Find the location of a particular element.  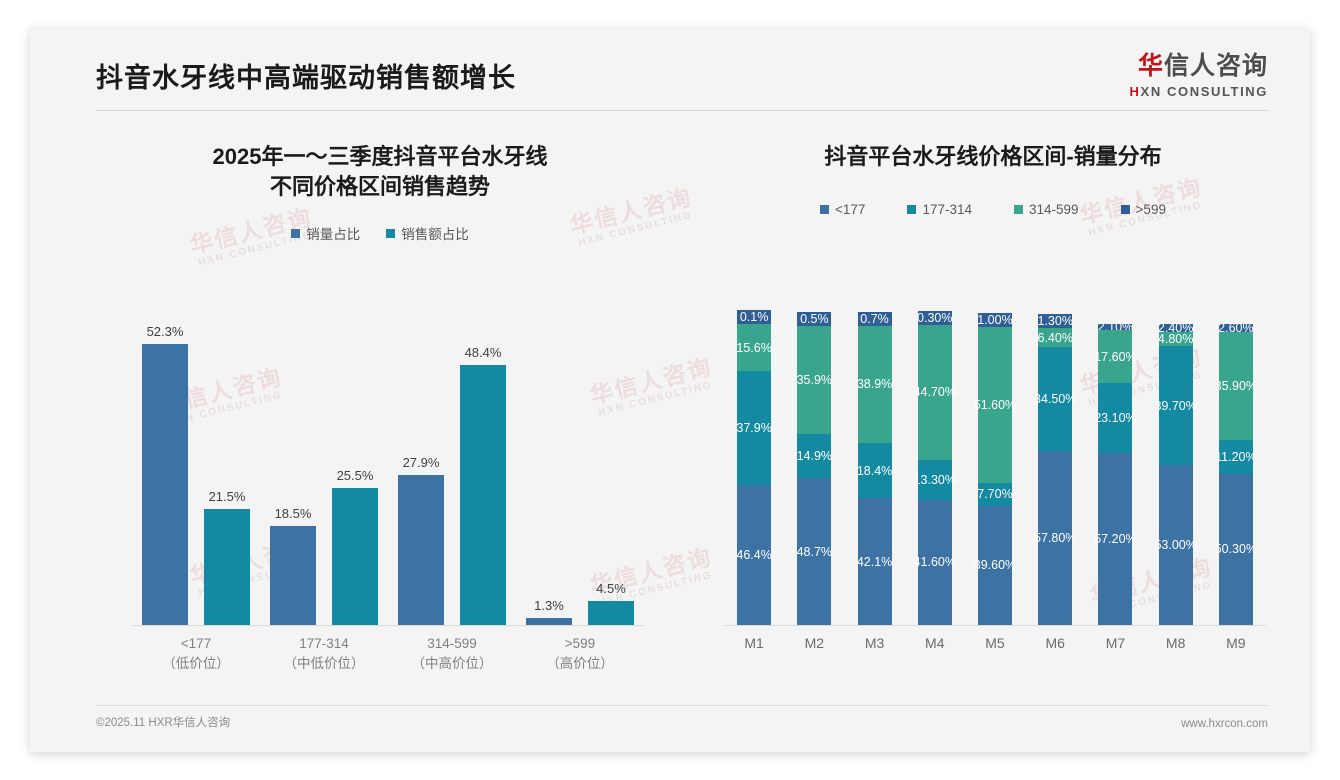

right-stacked-bar: 1.30% 6.40% 34.50% 57.80% is located at coordinates (1055, 469).